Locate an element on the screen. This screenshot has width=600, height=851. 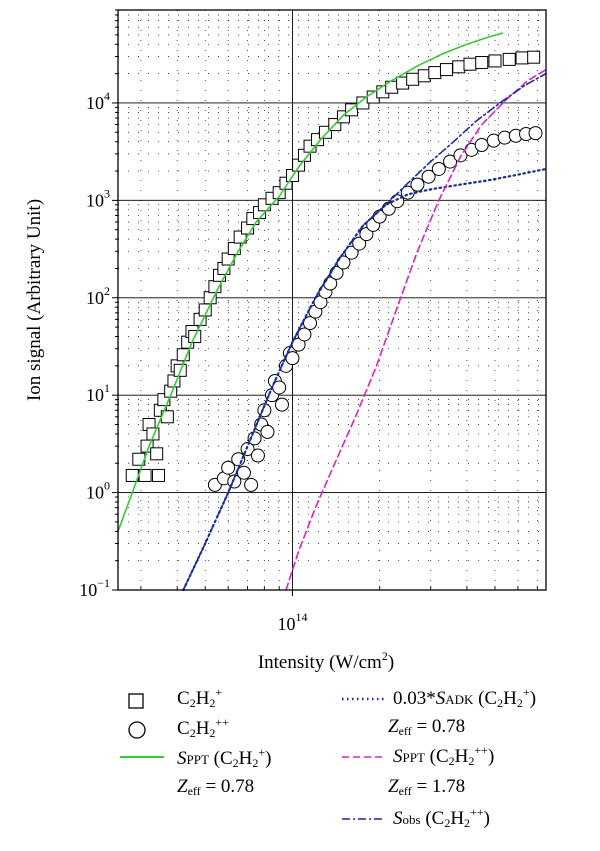
legend-entry-sobs: Sobs (C2H2++) is located at coordinates (441, 817).